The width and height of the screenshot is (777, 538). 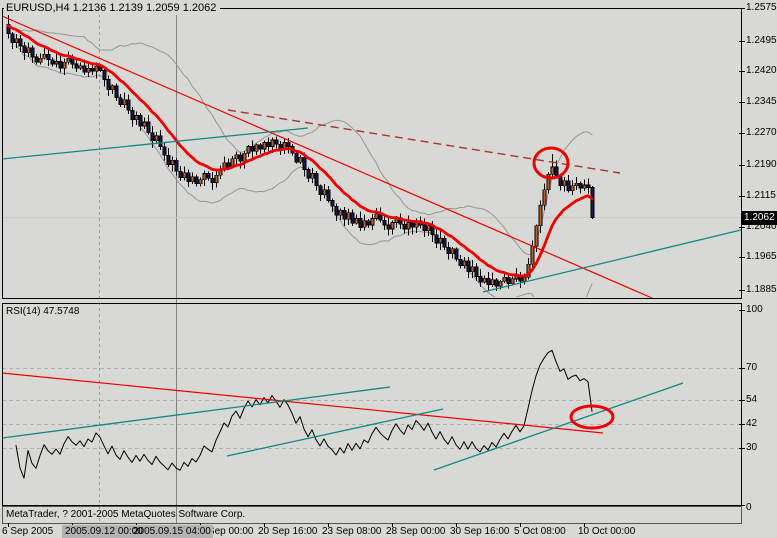 What do you see at coordinates (761, 101) in the screenshot?
I see `price-axis-label: 1.2345` at bounding box center [761, 101].